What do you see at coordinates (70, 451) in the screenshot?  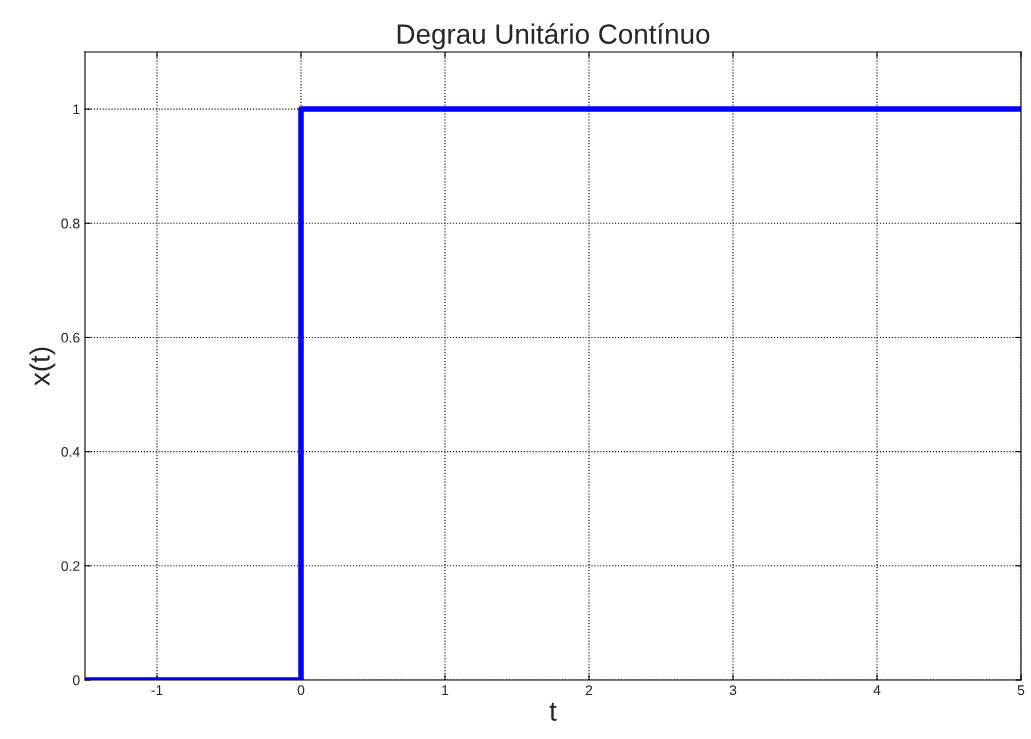 I see `y-tick-label: 0.4` at bounding box center [70, 451].